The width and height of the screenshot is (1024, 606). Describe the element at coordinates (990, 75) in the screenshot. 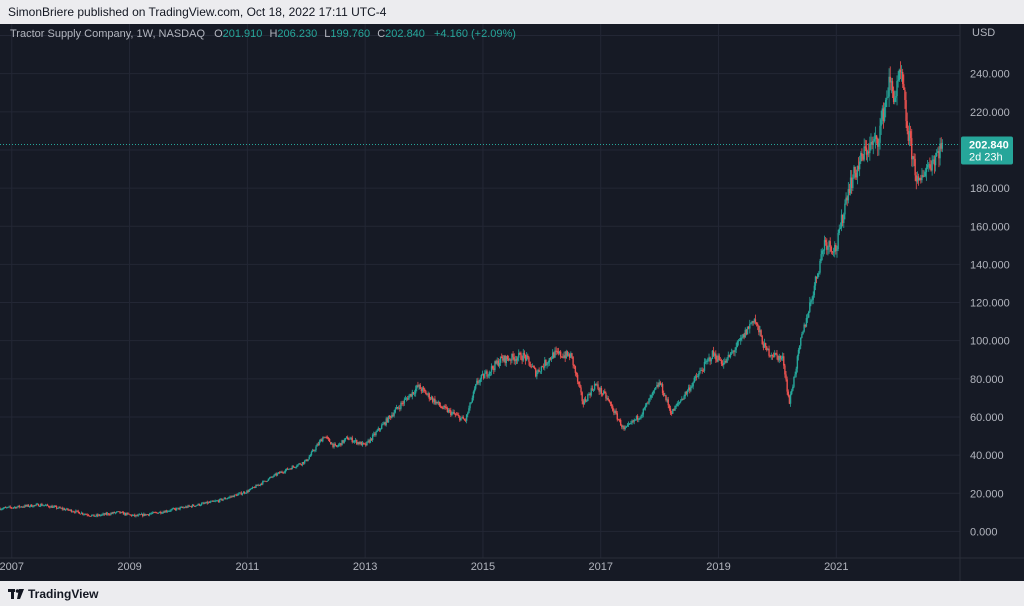

I see `price-tick-label: 240.000` at that location.